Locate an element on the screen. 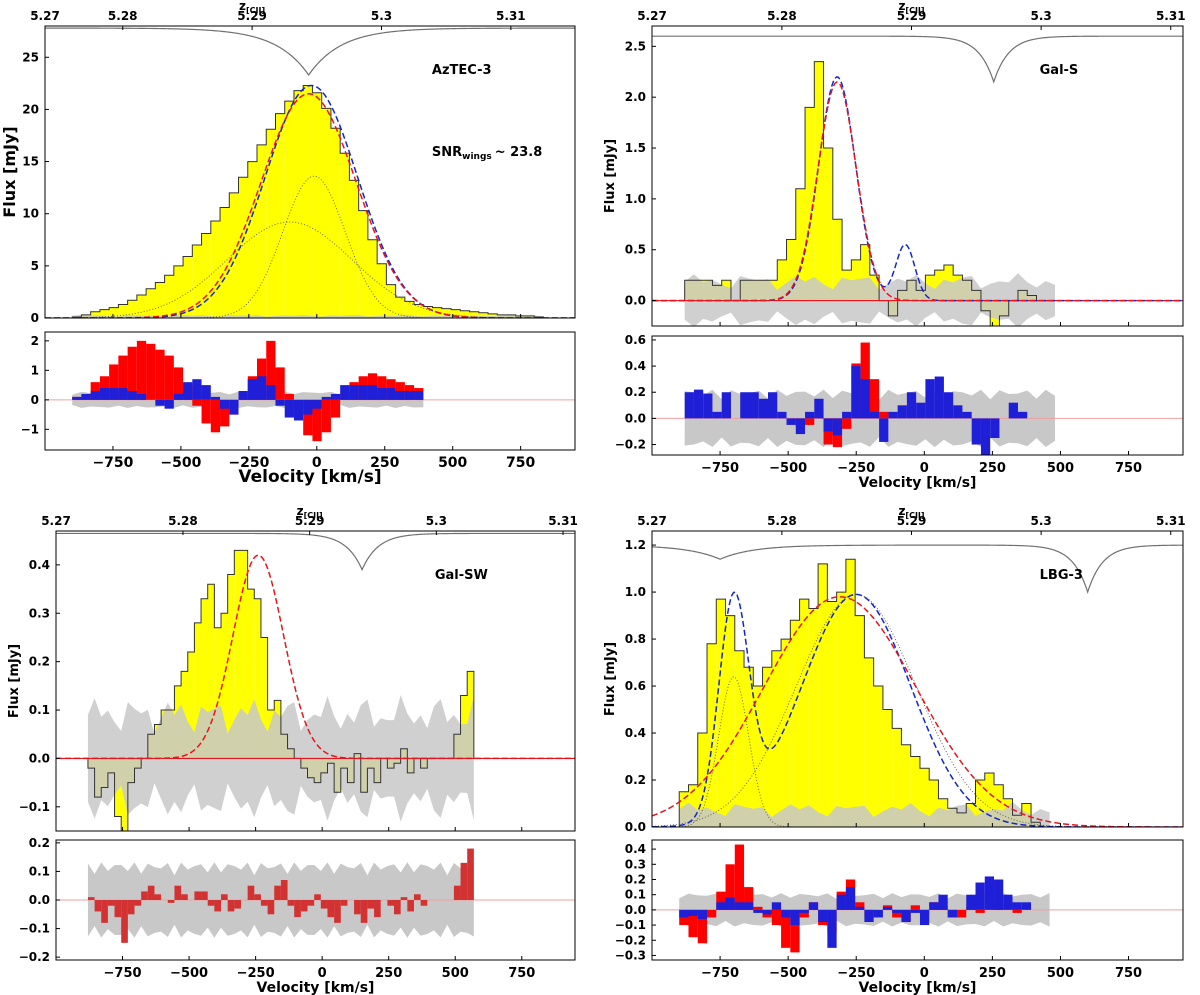 This screenshot has width=1200, height=995. y-tick-label: 0.2 is located at coordinates (39, 662).